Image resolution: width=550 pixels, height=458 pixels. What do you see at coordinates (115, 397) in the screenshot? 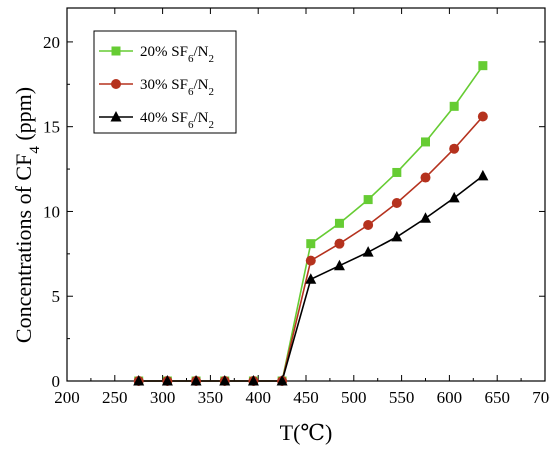
I see `x-tick-label: 250` at bounding box center [115, 397].